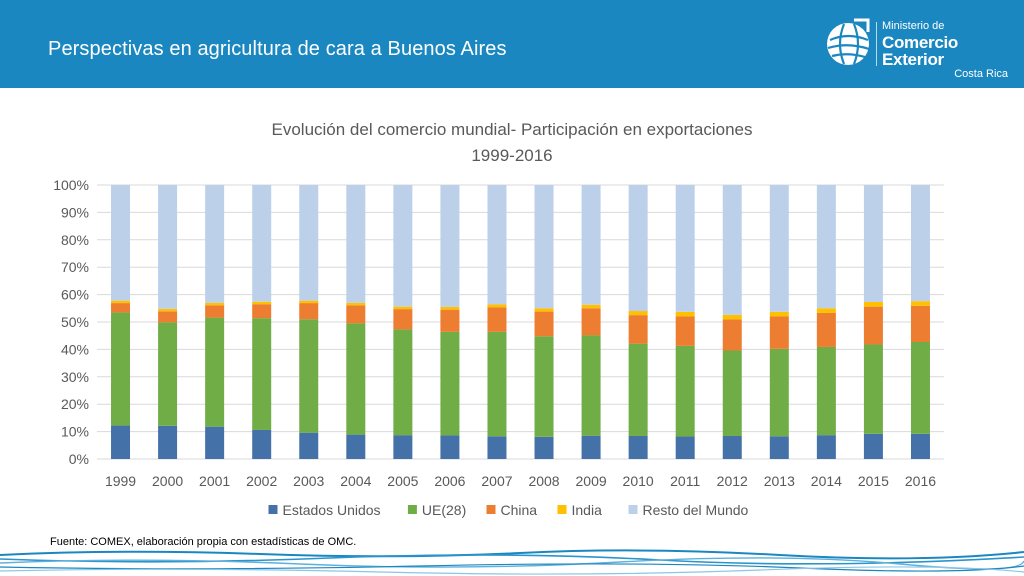 The height and width of the screenshot is (576, 1024). I want to click on legend-label: UE(28), so click(444, 510).